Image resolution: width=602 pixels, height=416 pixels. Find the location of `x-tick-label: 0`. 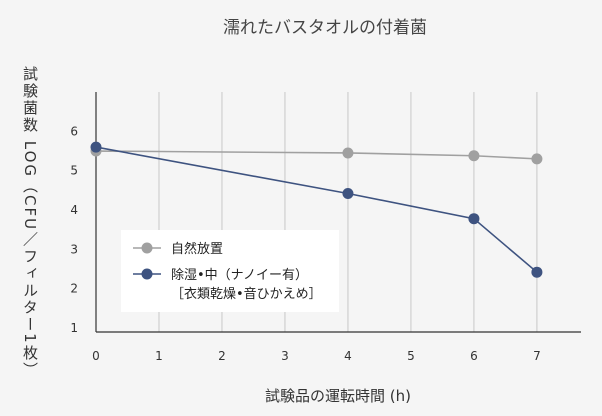

x-tick-label: 0 is located at coordinates (96, 356).